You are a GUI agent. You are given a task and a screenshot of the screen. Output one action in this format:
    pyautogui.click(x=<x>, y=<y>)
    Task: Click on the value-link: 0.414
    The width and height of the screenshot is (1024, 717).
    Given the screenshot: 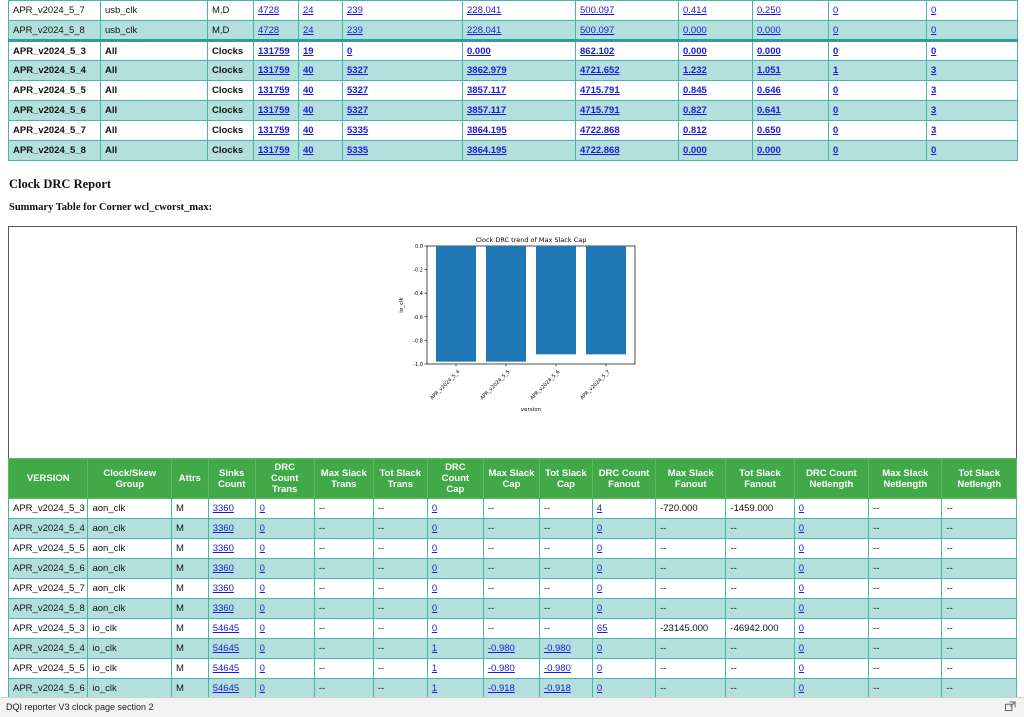 What is the action you would take?
    pyautogui.click(x=695, y=10)
    